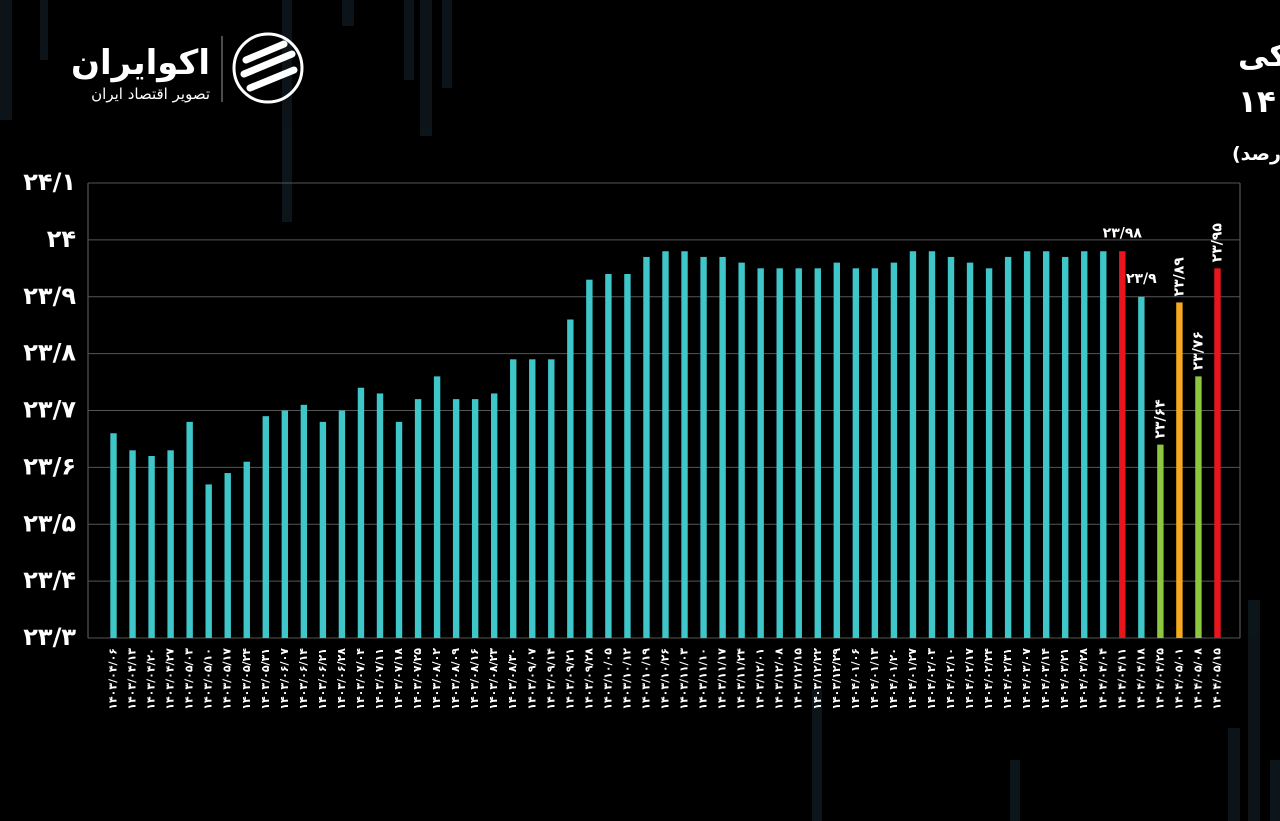 Image resolution: width=1280 pixels, height=821 pixels. I want to click on x-tick-label: ۱۴۰۴/۰۵/۱۵, so click(1216, 679).